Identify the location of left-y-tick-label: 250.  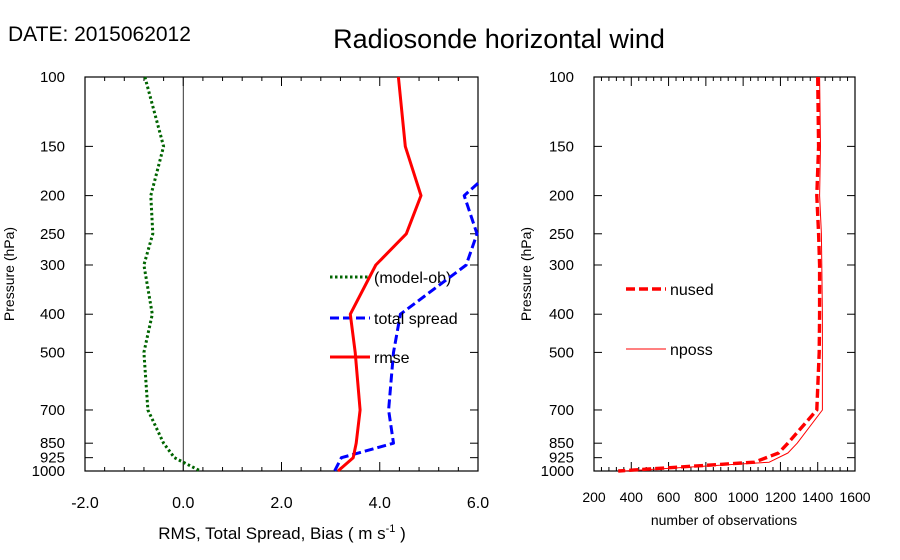
(52, 234).